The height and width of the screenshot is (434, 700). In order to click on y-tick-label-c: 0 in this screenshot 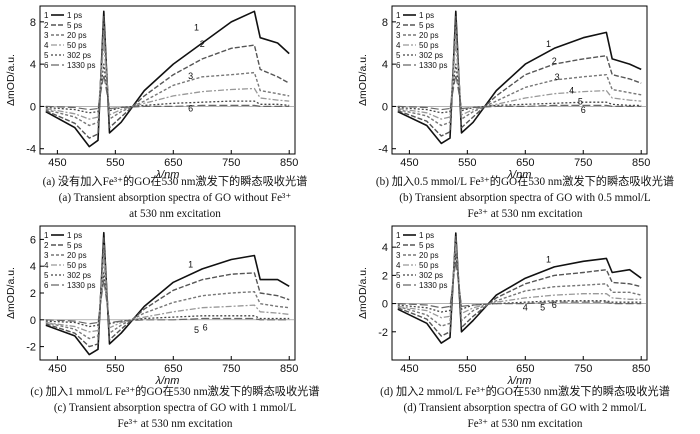, I will do `click(33, 321)`.